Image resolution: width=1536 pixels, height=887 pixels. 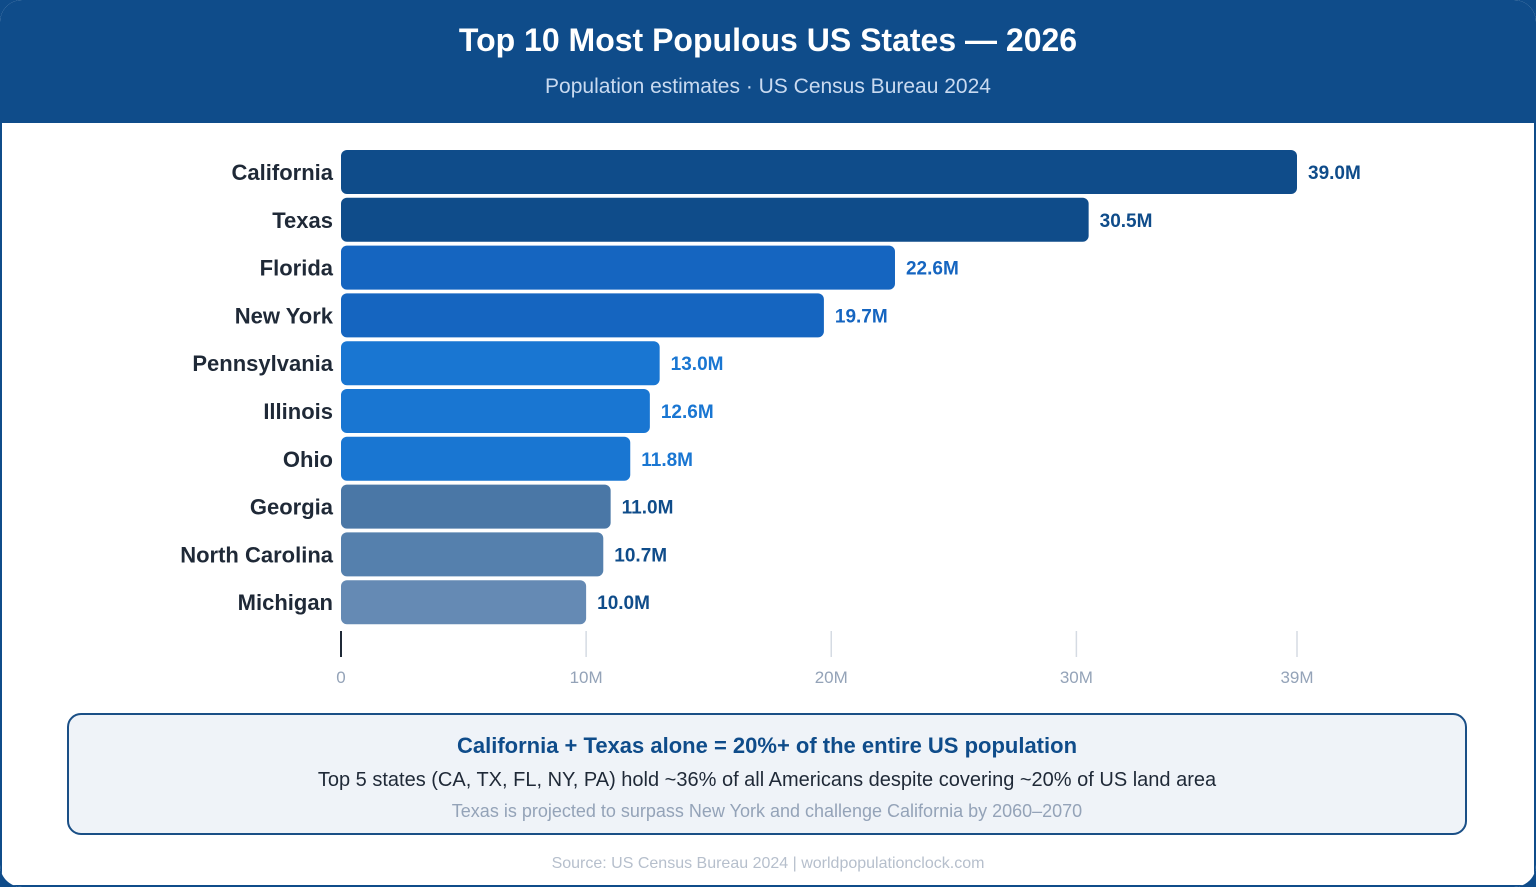 I want to click on category-label: Texas, so click(x=302, y=220).